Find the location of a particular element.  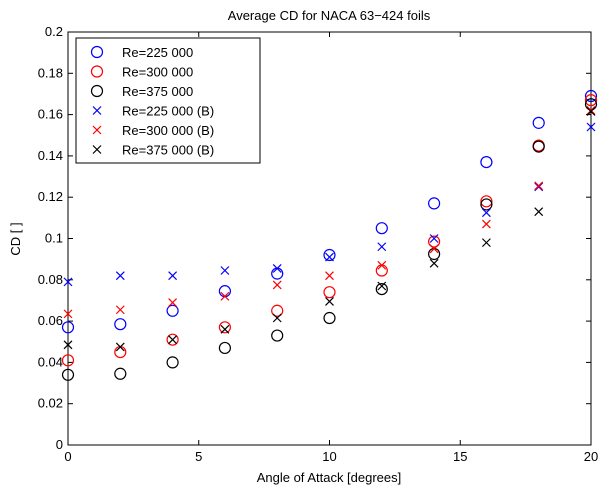

legend-label: Re=225 000 (B) is located at coordinates (168, 111).